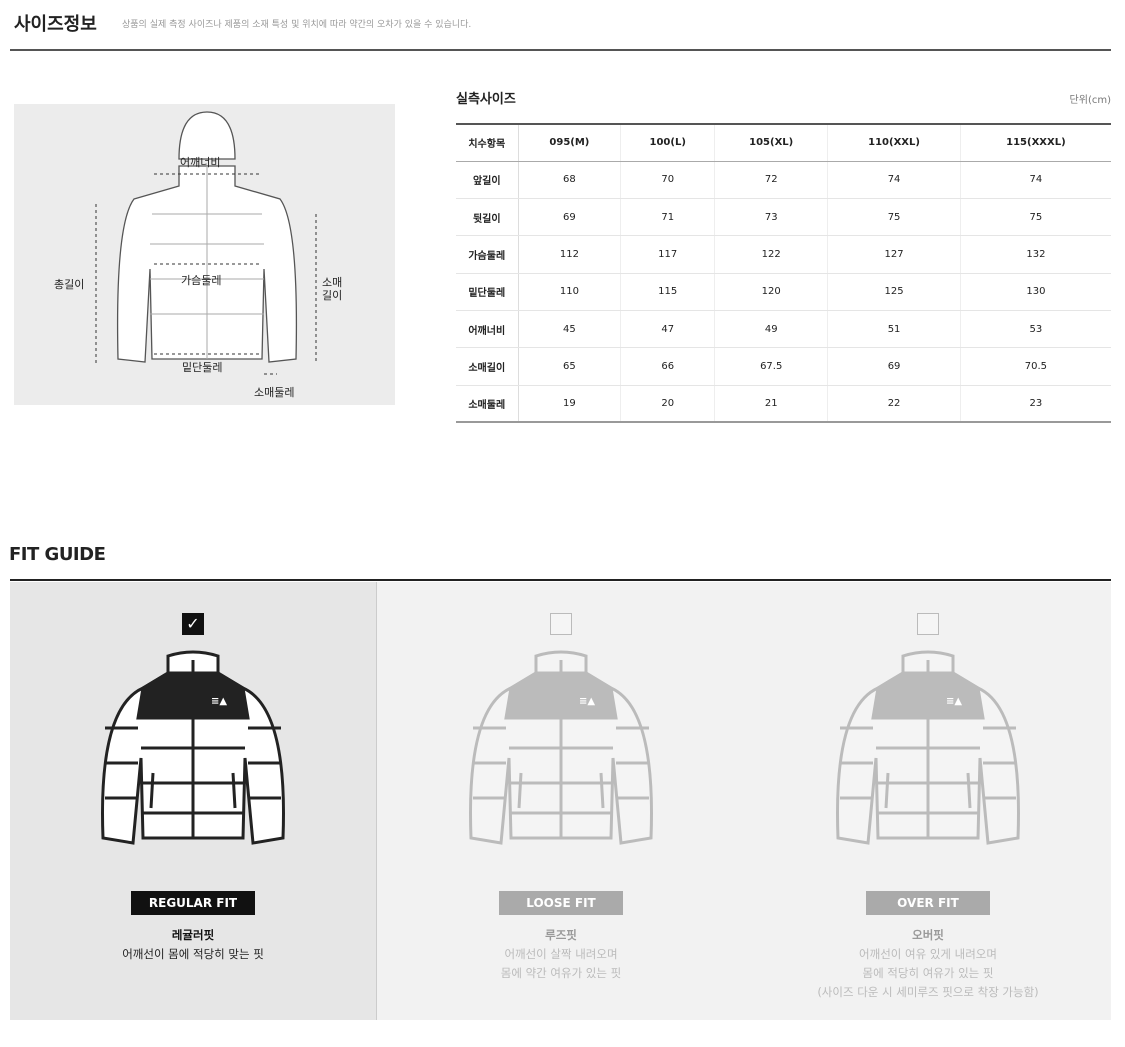 Image resolution: width=1125 pixels, height=1047 pixels. Describe the element at coordinates (201, 280) in the screenshot. I see `label-chest: 가슴둘레` at that location.